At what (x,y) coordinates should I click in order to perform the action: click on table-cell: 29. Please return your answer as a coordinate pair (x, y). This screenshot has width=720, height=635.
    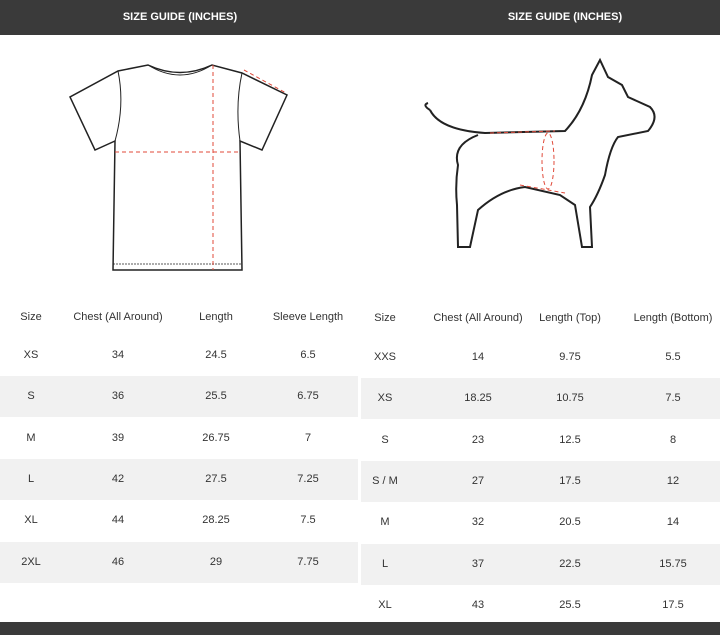
    Looking at the image, I should click on (216, 561).